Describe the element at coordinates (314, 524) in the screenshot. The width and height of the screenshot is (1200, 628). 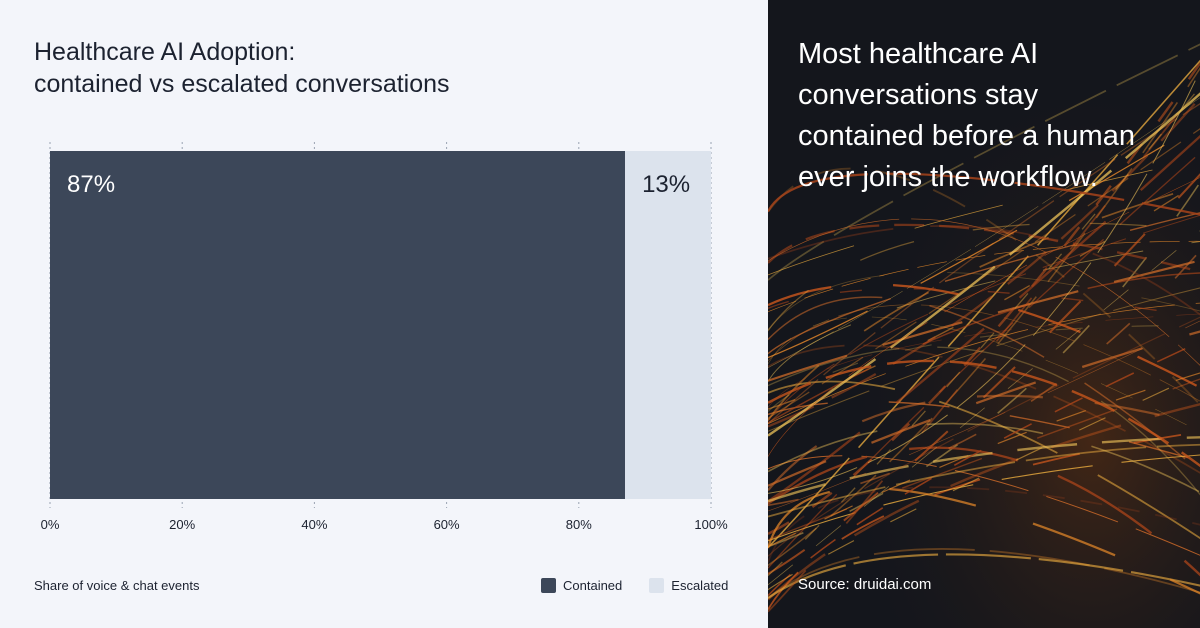
I see `x-tick-label: 40%` at that location.